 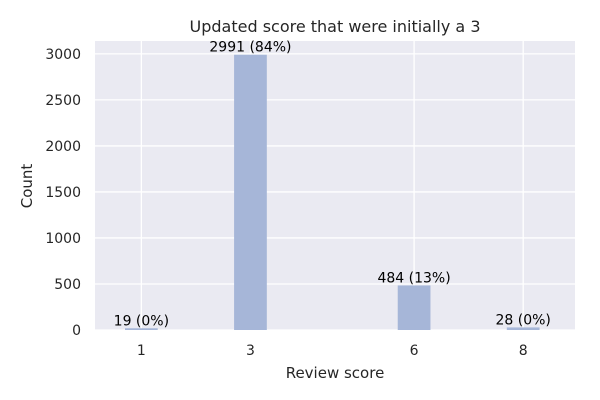 What do you see at coordinates (332, 351) in the screenshot?
I see `x-tick-labels: 1 3 6 8` at bounding box center [332, 351].